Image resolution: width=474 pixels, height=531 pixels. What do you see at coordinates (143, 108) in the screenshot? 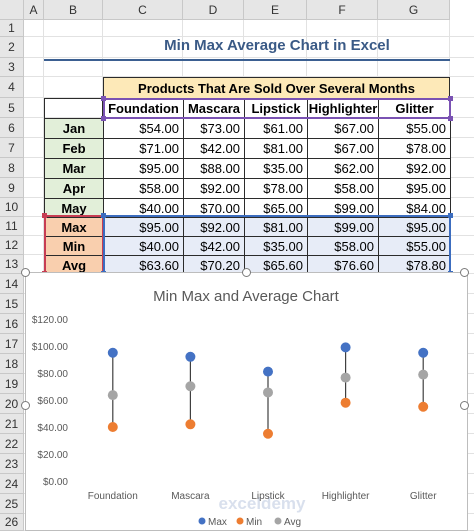
I see `product-header: Foundation` at bounding box center [143, 108].